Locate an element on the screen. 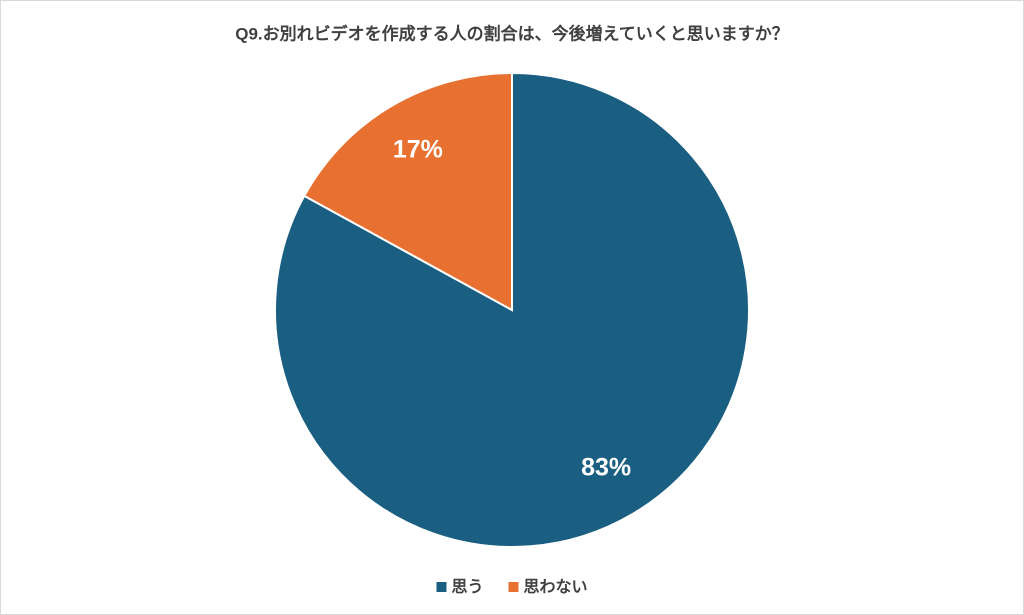  value-label: 17% is located at coordinates (418, 149).